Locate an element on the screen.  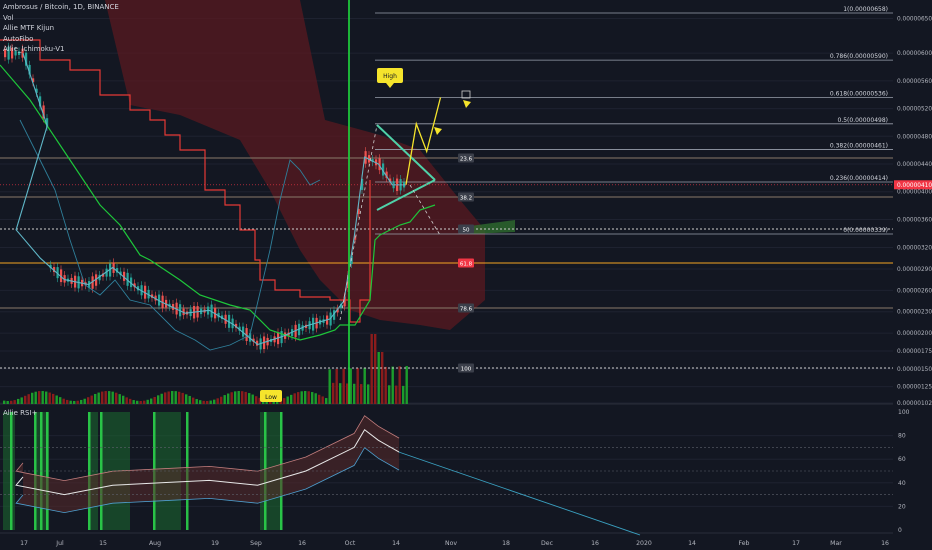
y-tick-label: 0.00000520 is located at coordinates (914, 110).